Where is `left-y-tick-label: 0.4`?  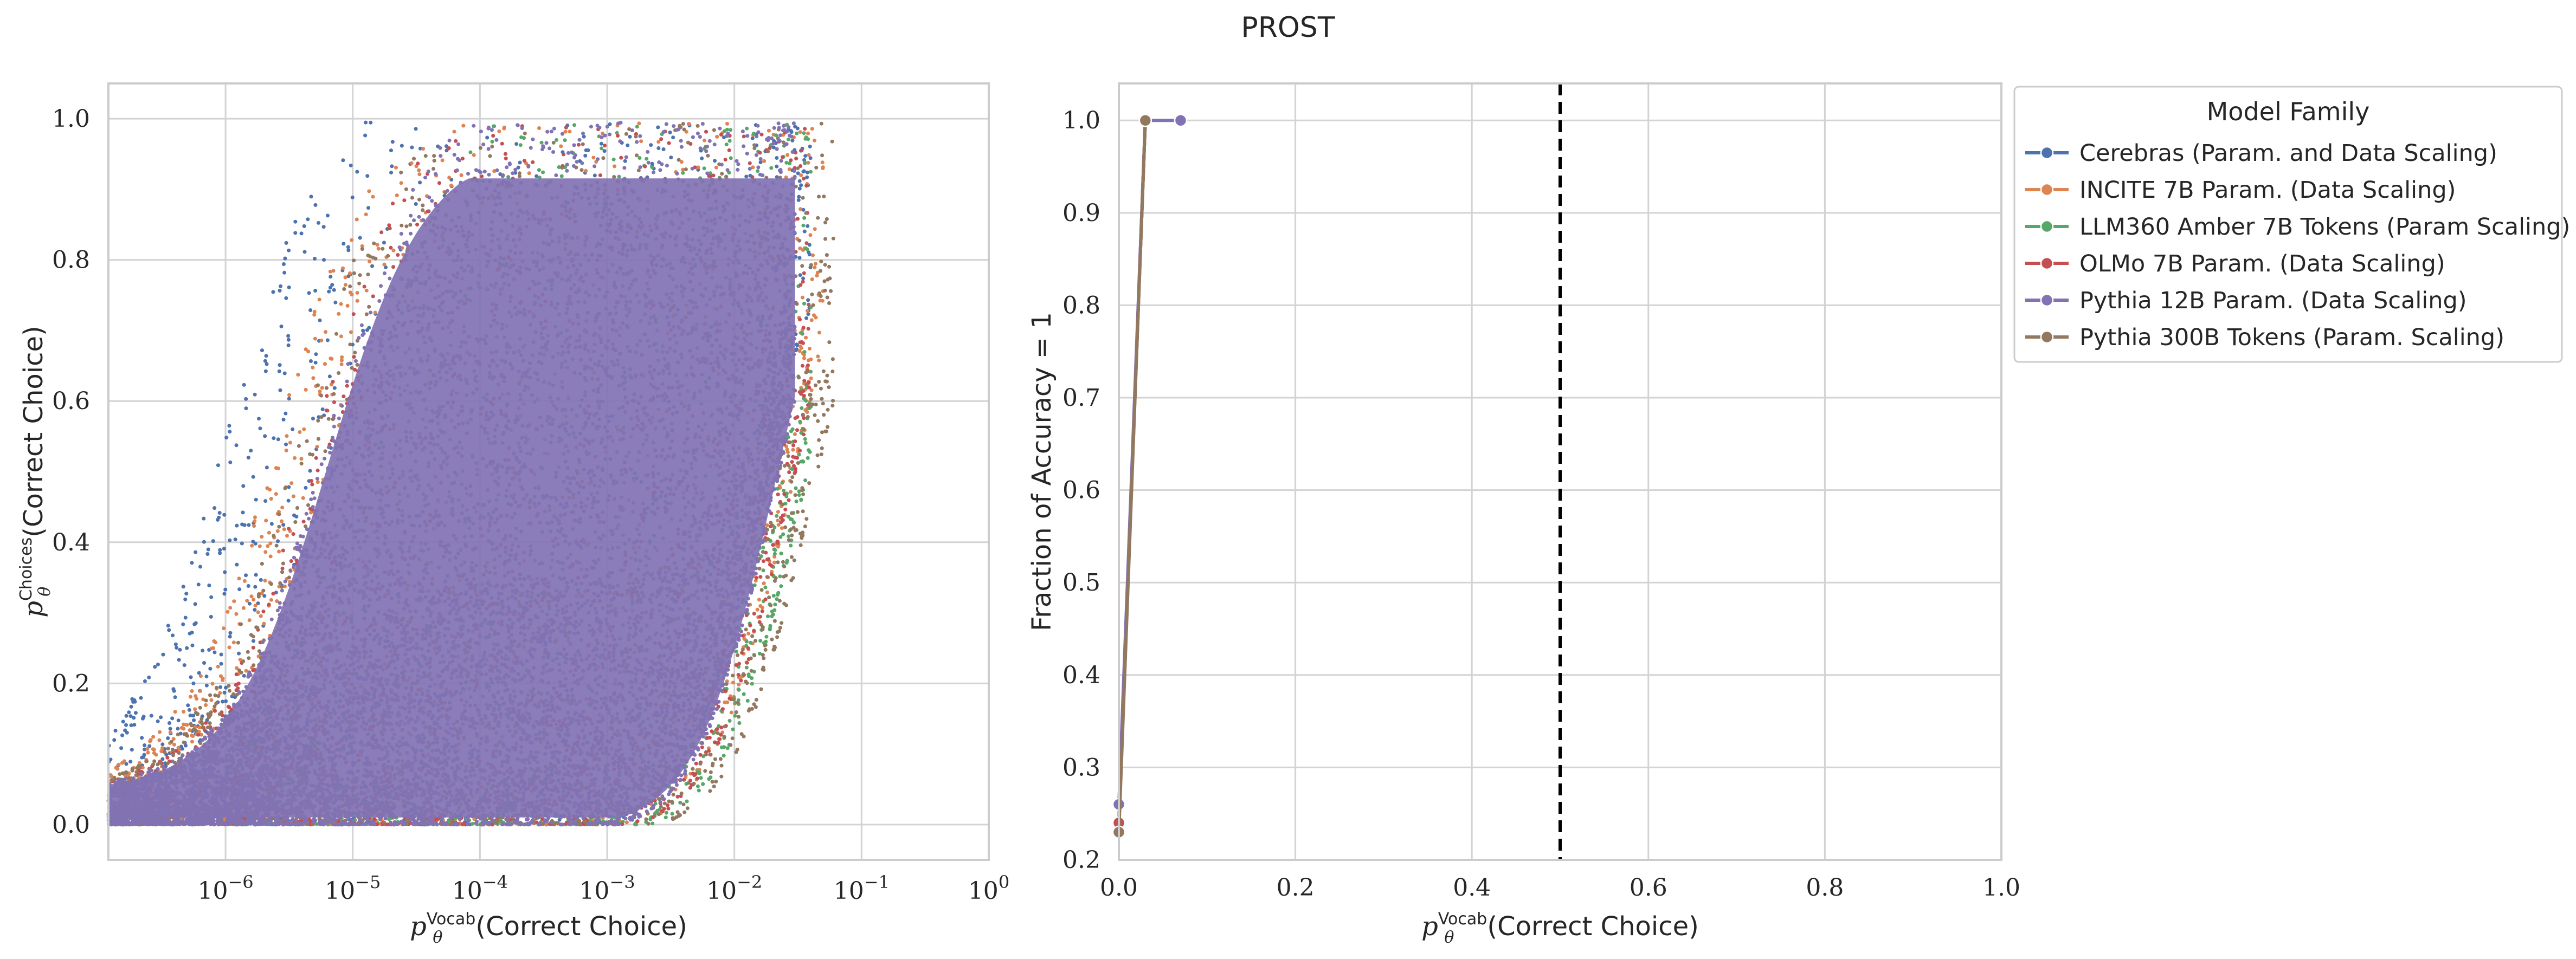 left-y-tick-label: 0.4 is located at coordinates (71, 542).